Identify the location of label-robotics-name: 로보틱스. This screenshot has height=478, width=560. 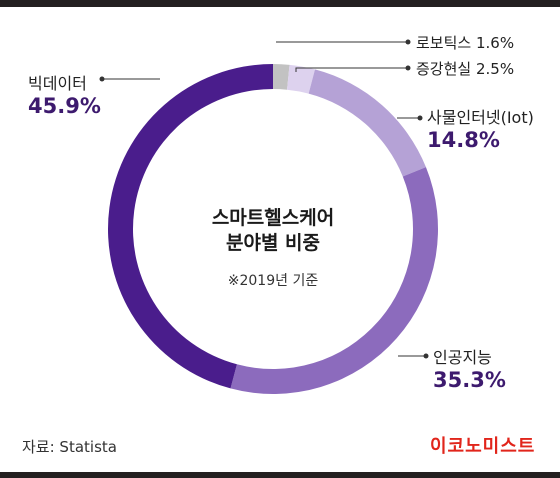
(444, 43).